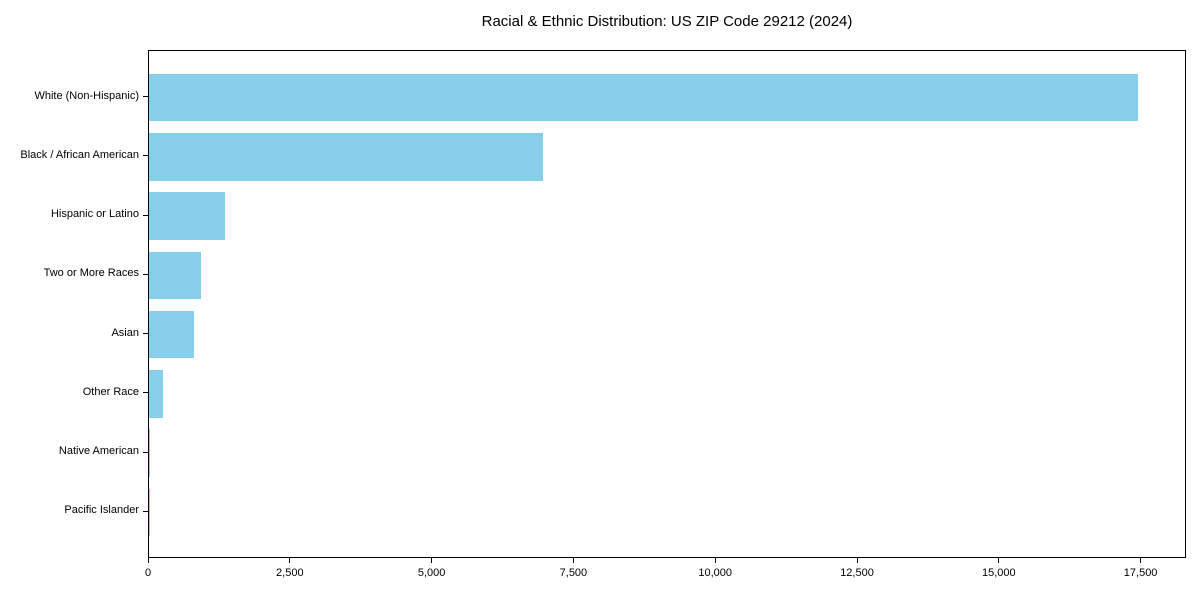 Image resolution: width=1200 pixels, height=600 pixels. I want to click on x-tick-label-2-500: 2,500, so click(290, 573).